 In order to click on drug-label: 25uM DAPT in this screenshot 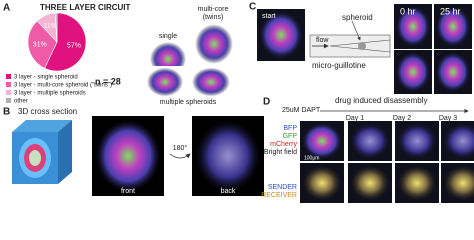, I will do `click(301, 110)`.